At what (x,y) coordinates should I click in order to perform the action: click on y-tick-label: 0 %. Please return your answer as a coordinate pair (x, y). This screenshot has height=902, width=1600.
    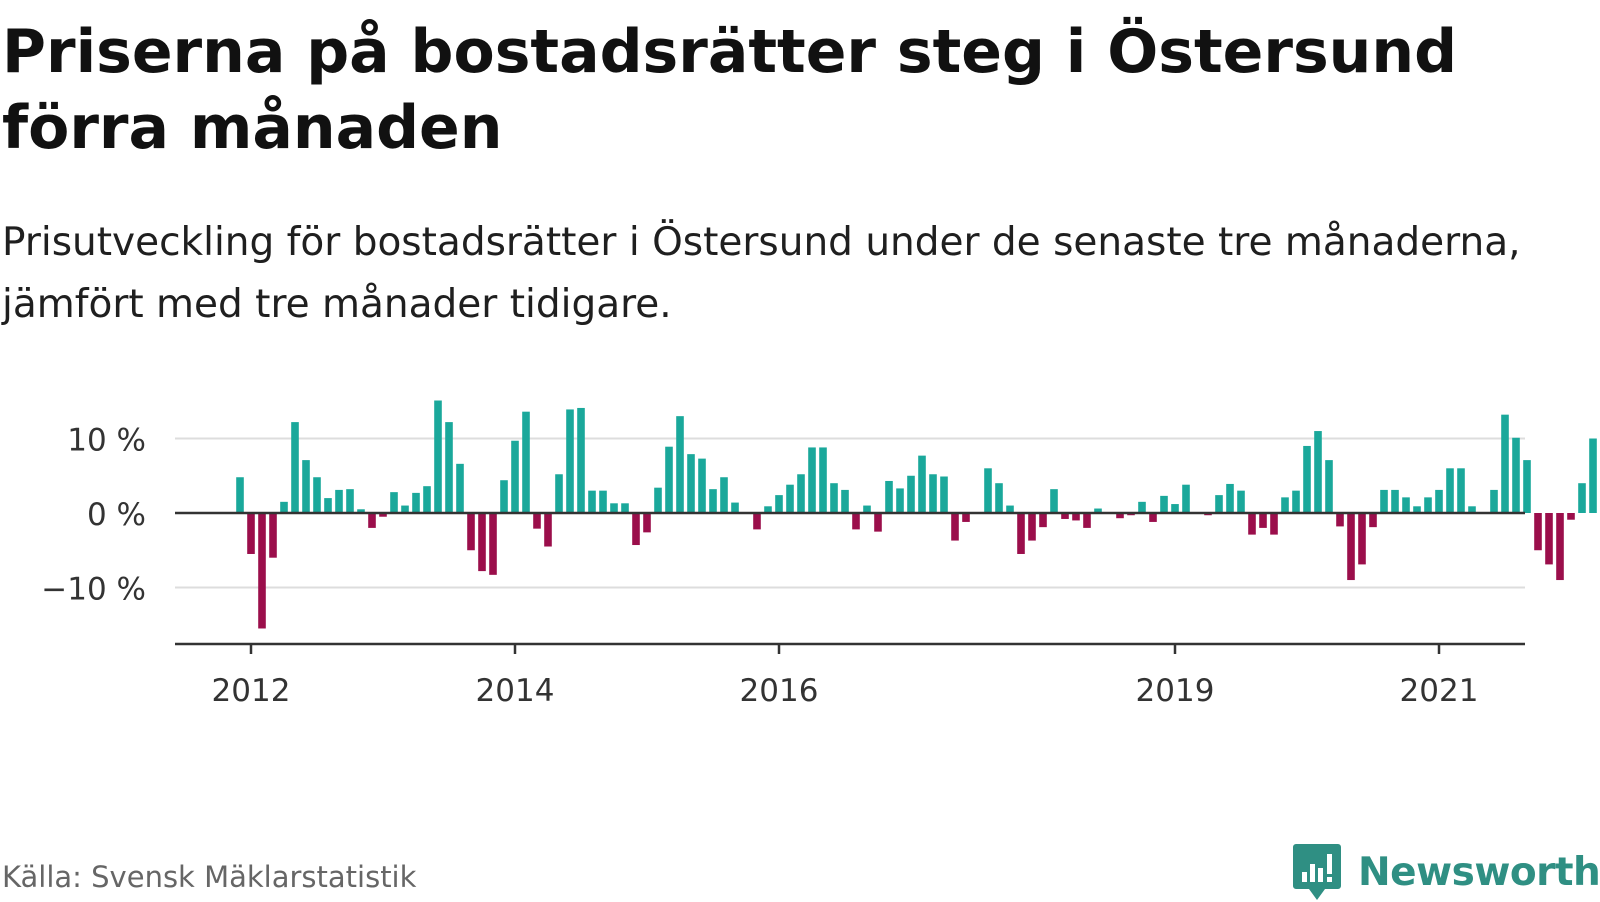
    Looking at the image, I should click on (116, 515).